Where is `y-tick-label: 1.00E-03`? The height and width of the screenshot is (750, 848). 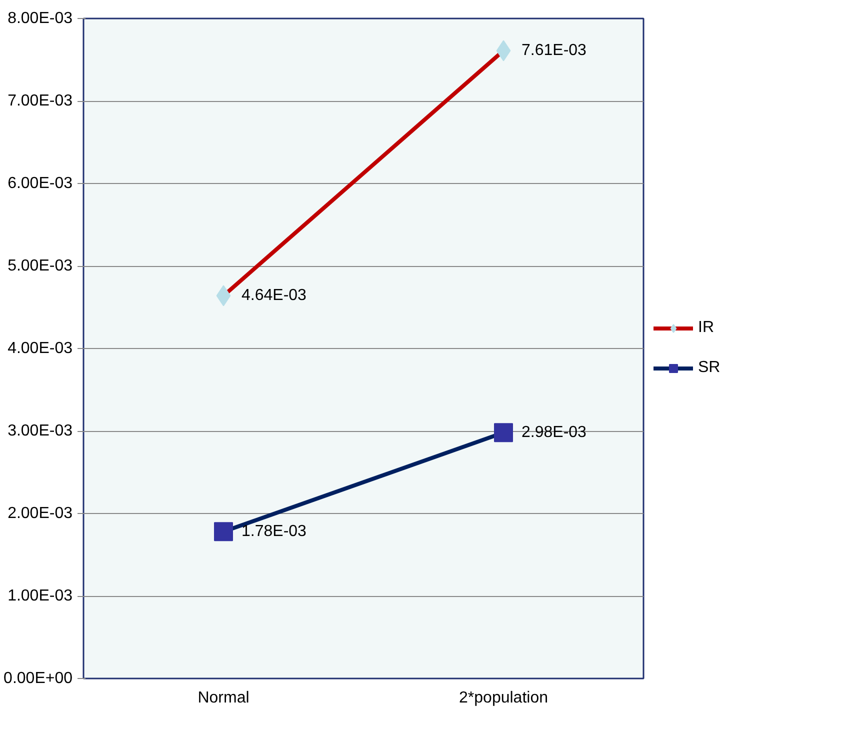
y-tick-label: 1.00E-03 is located at coordinates (40, 596).